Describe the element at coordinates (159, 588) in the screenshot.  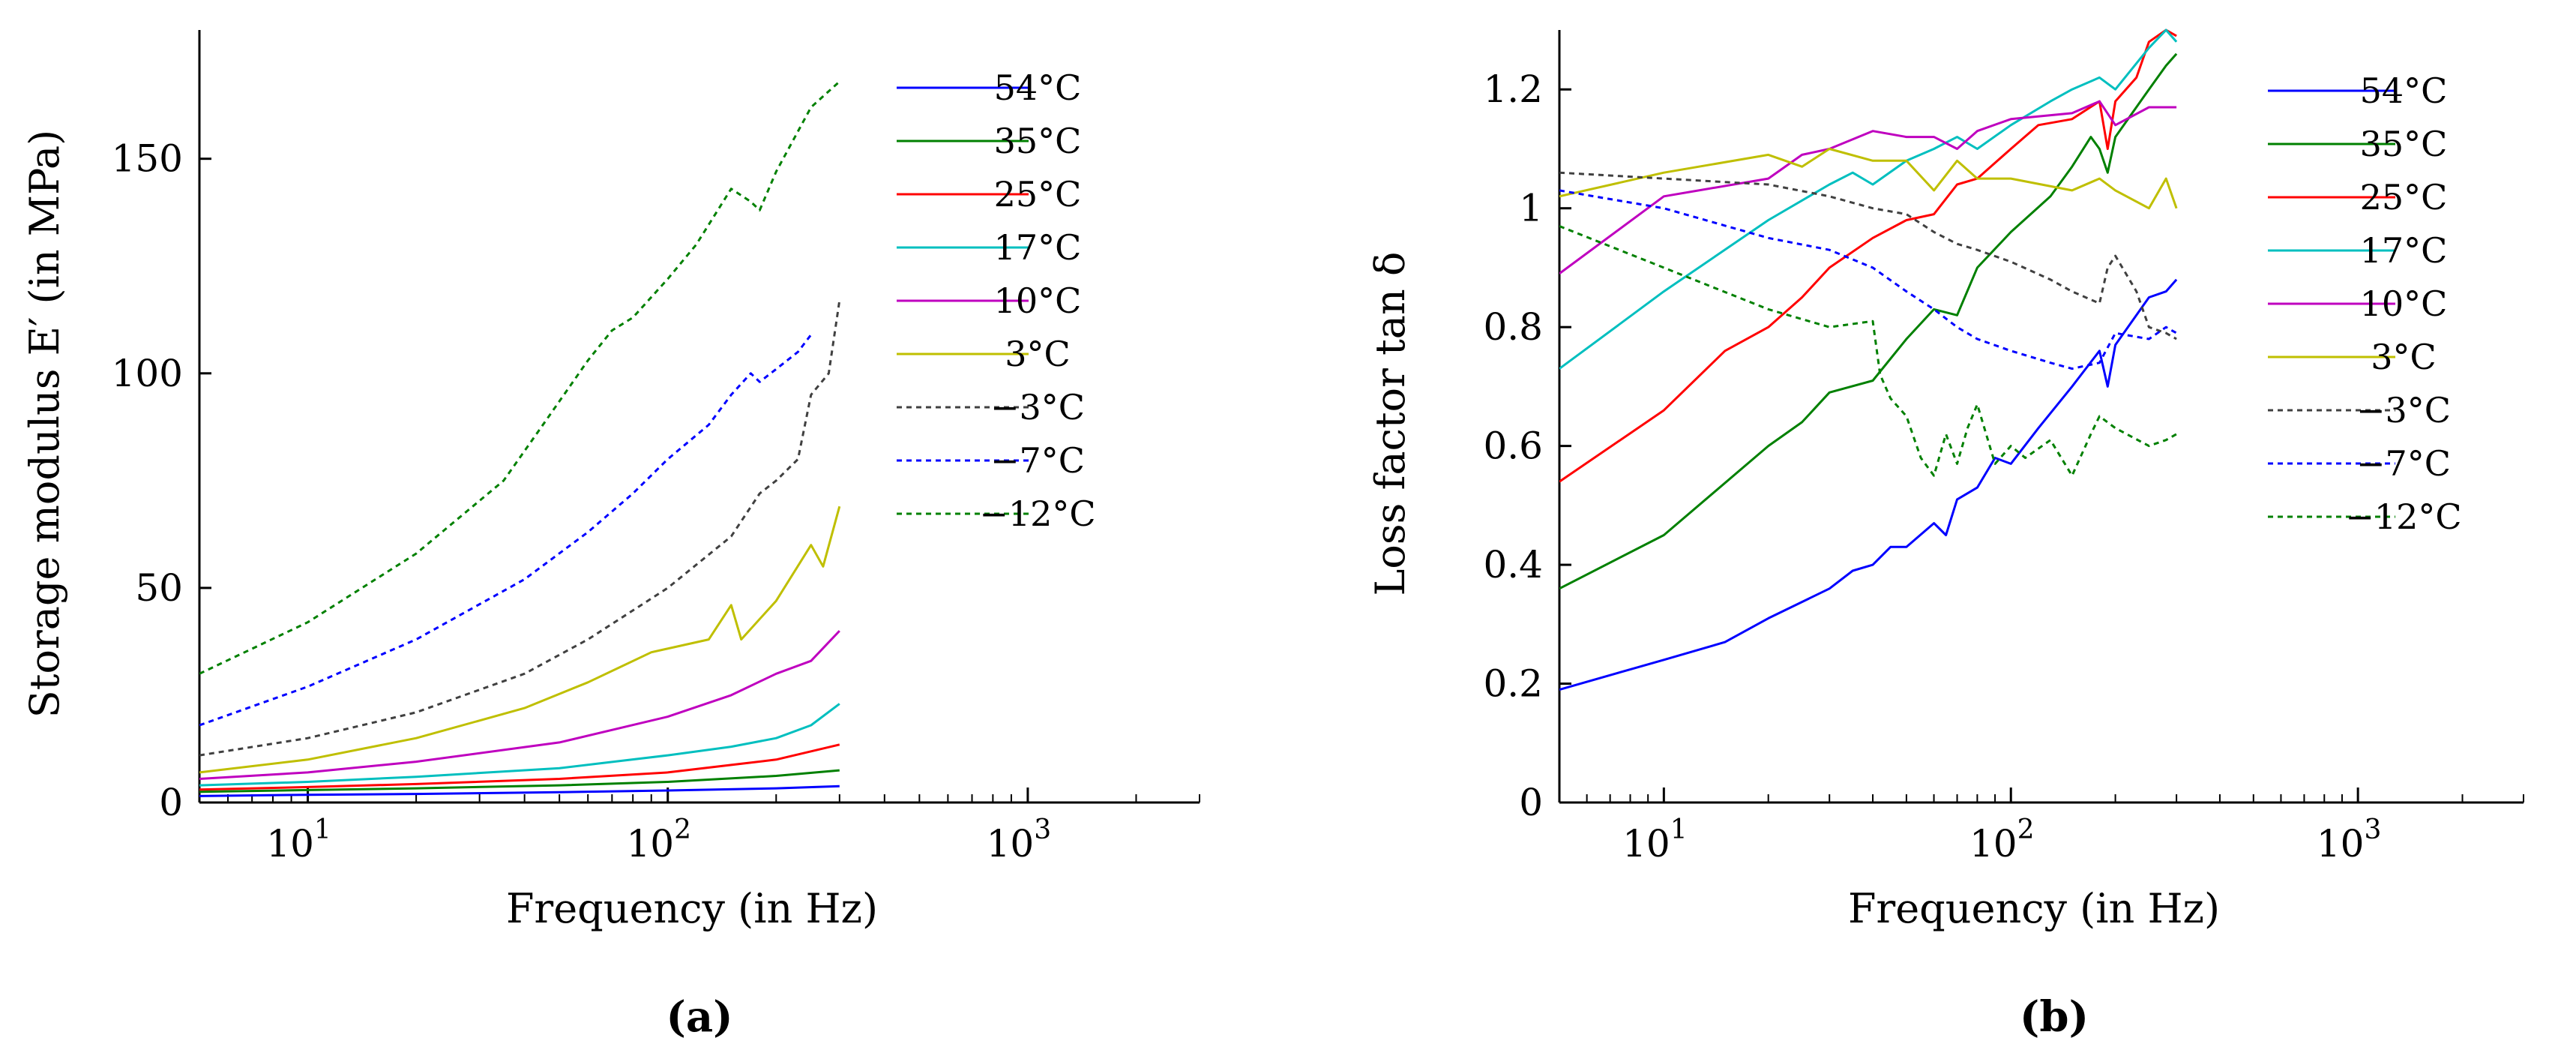
I see `y-tick-label: 50` at that location.